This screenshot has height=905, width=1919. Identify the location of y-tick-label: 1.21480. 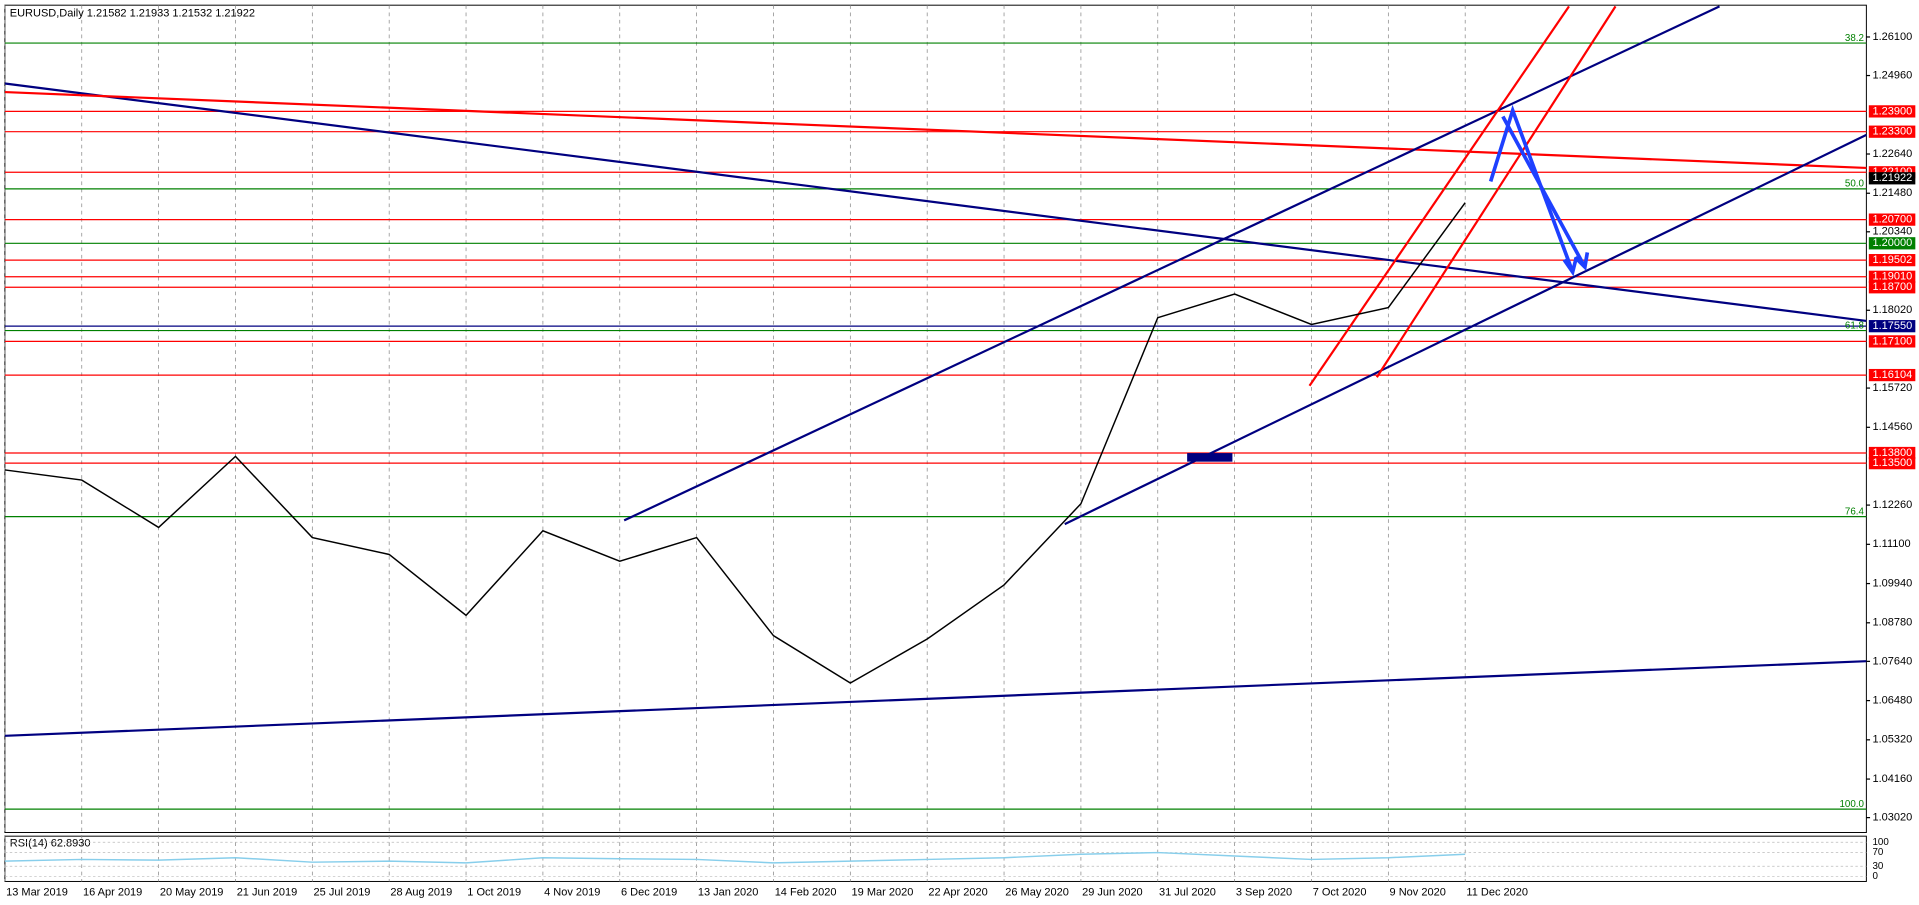
(1892, 193).